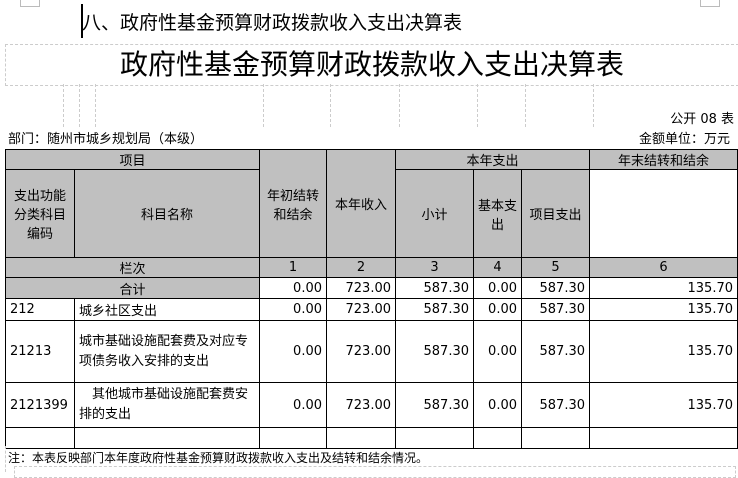 The image size is (738, 478). Describe the element at coordinates (434, 267) in the screenshot. I see `col-num: 3` at that location.